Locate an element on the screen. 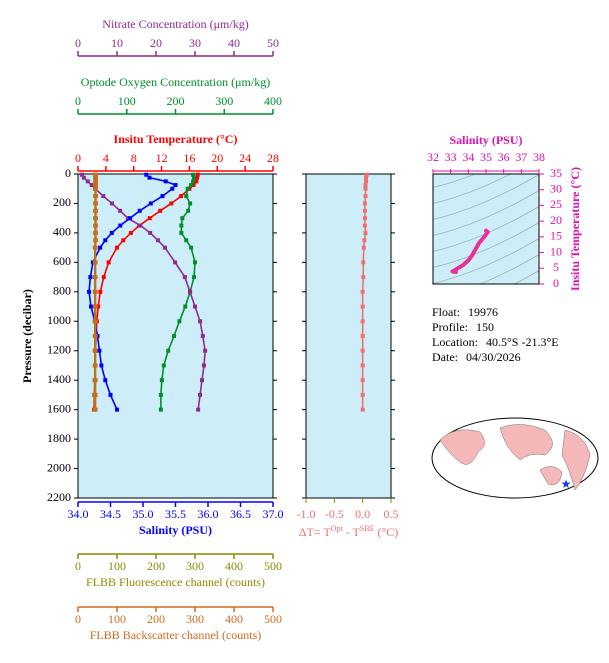 This screenshot has height=663, width=609. x-axis-title-part: Opt is located at coordinates (337, 528).